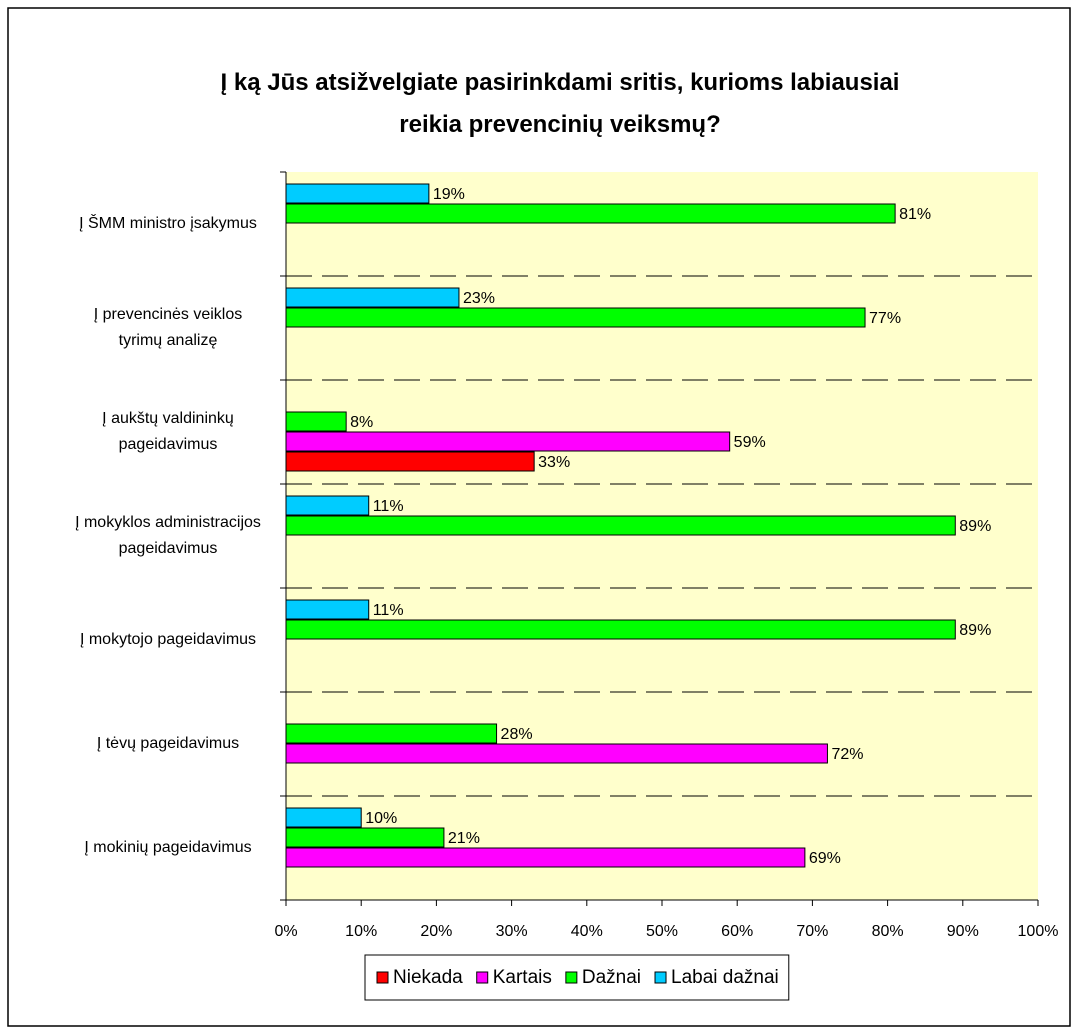 This screenshot has width=1078, height=1028. Describe the element at coordinates (449, 194) in the screenshot. I see `data-label: 19%` at that location.